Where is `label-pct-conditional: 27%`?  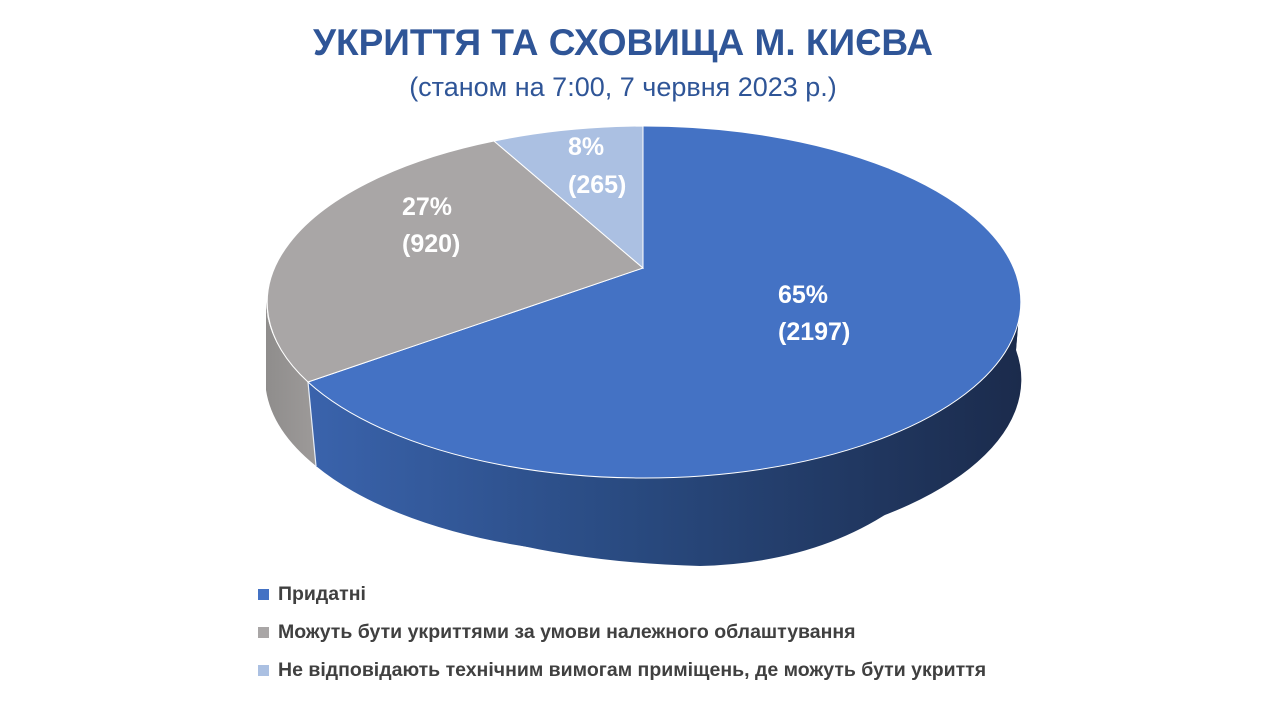 label-pct-conditional: 27% is located at coordinates (427, 207).